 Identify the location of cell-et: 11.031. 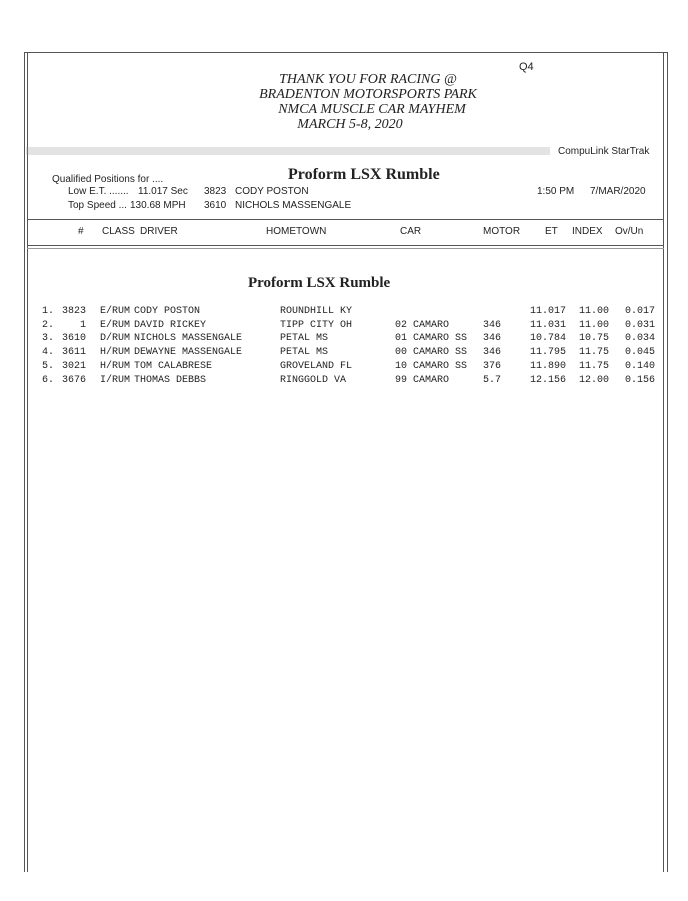
(547, 325).